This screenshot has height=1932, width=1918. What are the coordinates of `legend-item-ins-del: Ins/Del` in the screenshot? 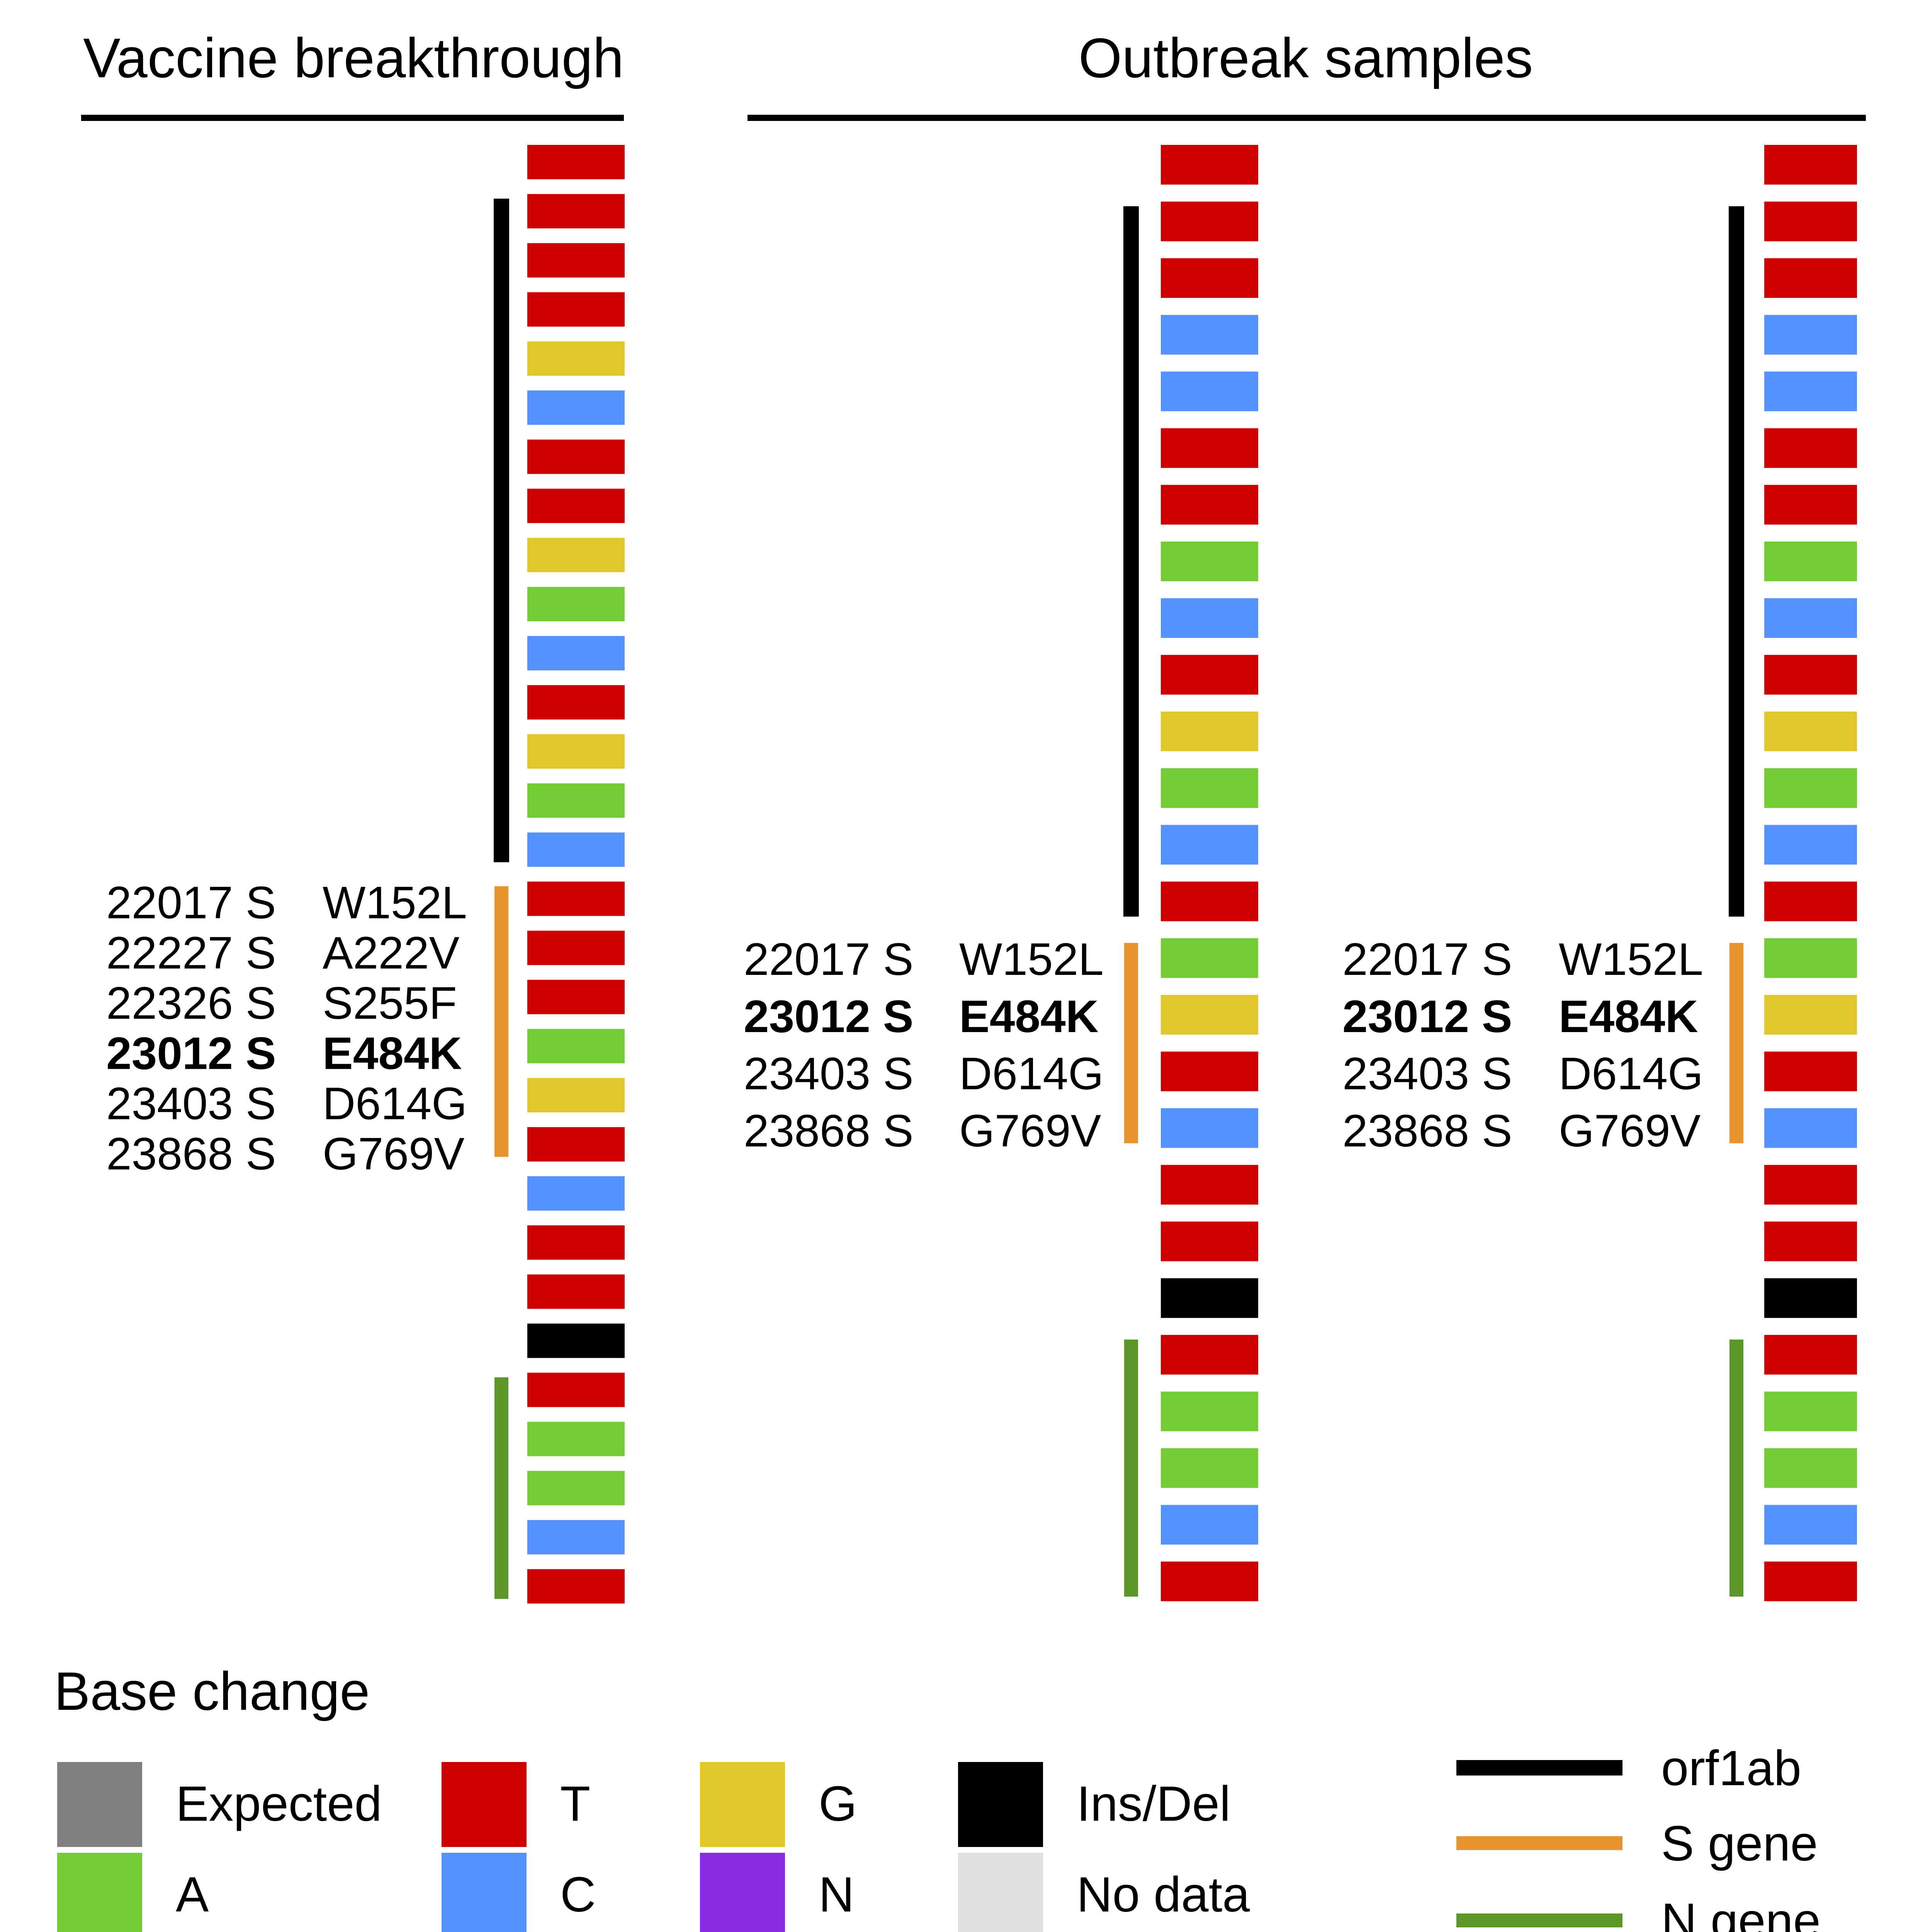 It's located at (1094, 1804).